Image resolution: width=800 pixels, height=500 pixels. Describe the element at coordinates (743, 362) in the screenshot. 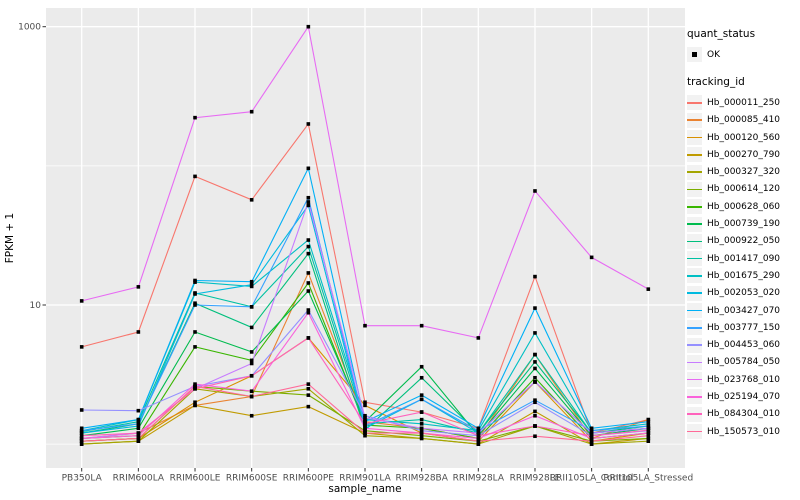

I see `legend-item: Hb_005784_050` at that location.